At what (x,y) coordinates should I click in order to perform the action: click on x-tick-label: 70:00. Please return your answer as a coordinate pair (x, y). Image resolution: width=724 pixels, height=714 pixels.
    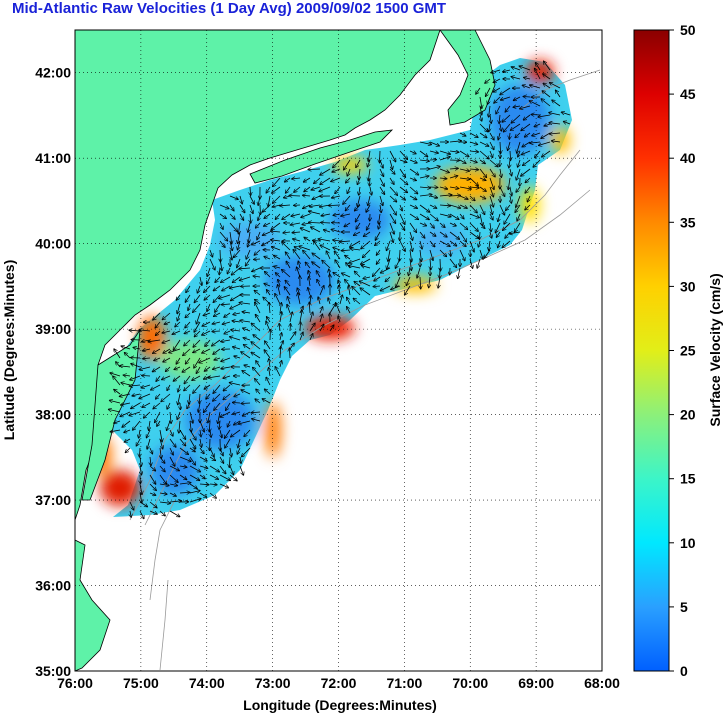
    Looking at the image, I should click on (470, 683).